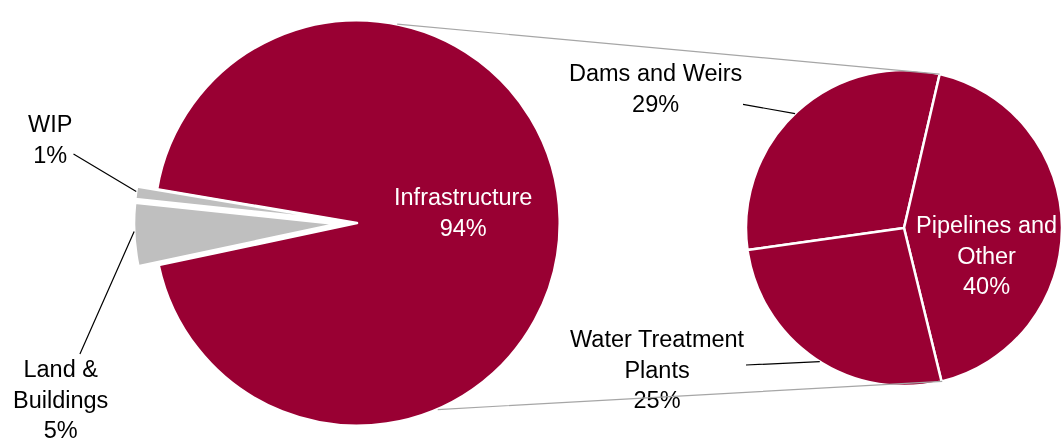 The height and width of the screenshot is (446, 1063). I want to click on slice-label: Water Treatment Plants, so click(657, 354).